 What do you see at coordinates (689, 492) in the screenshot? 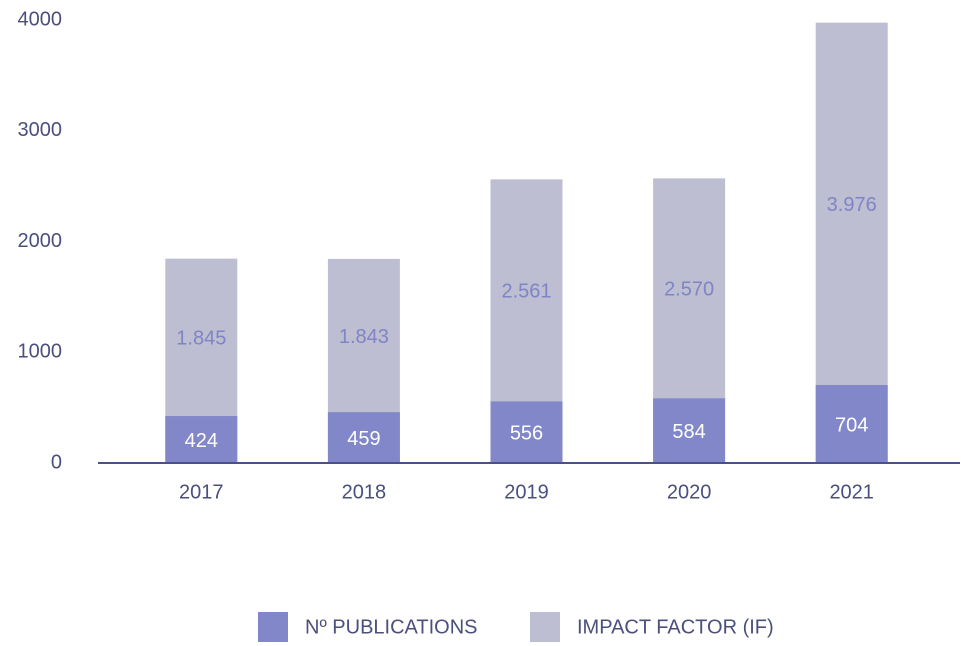
I see `x-tick-label: 2020` at bounding box center [689, 492].